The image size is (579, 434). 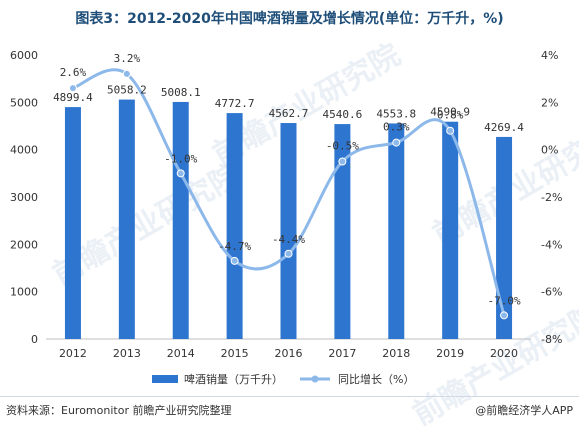 What do you see at coordinates (289, 113) in the screenshot?
I see `bar-value-label: 4562.7` at bounding box center [289, 113].